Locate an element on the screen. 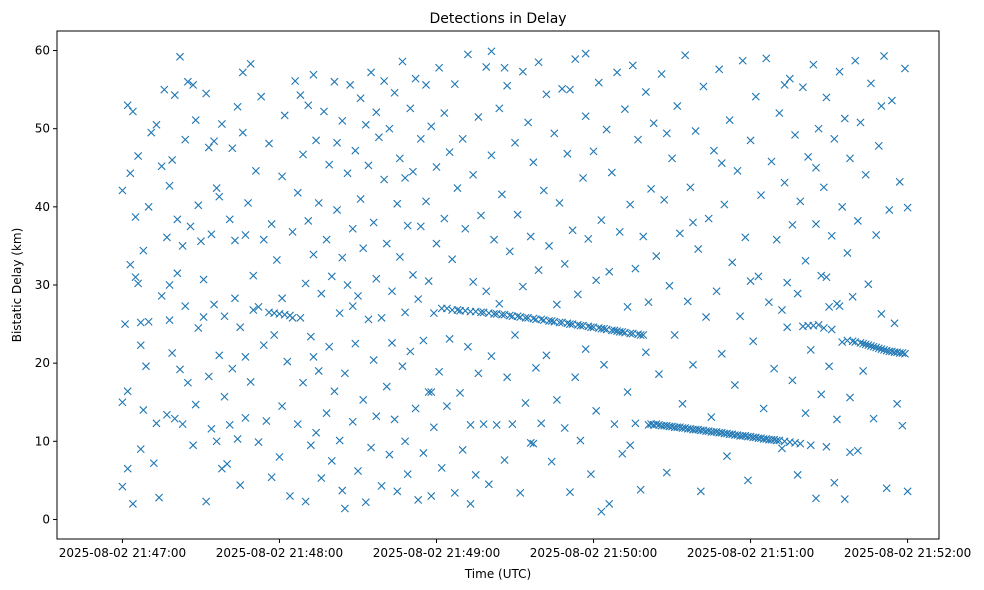 The image size is (984, 590). x-tick-label: 2025-08-02 21:50:00 is located at coordinates (593, 553).